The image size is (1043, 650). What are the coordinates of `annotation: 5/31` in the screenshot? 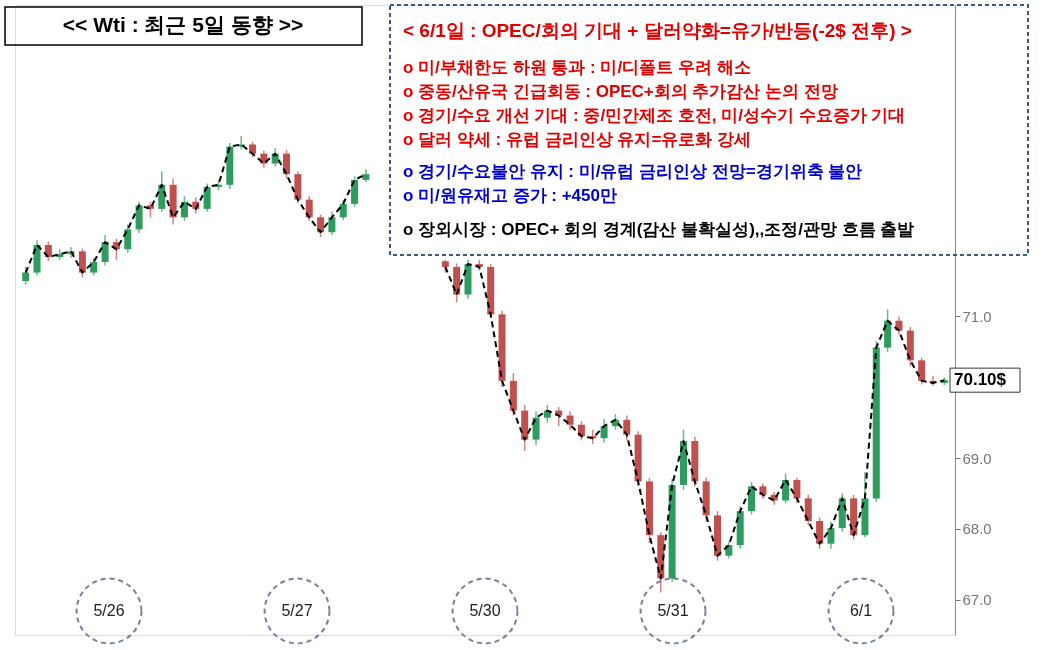 It's located at (673, 610).